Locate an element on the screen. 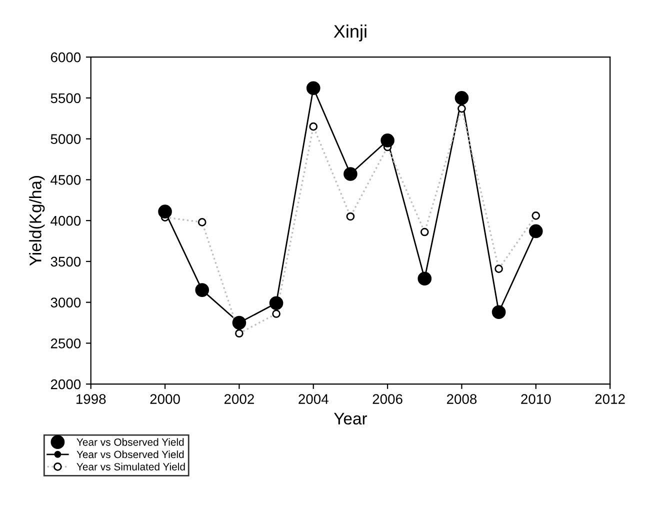 The width and height of the screenshot is (649, 519). y-tick-label: 4000 is located at coordinates (65, 221).